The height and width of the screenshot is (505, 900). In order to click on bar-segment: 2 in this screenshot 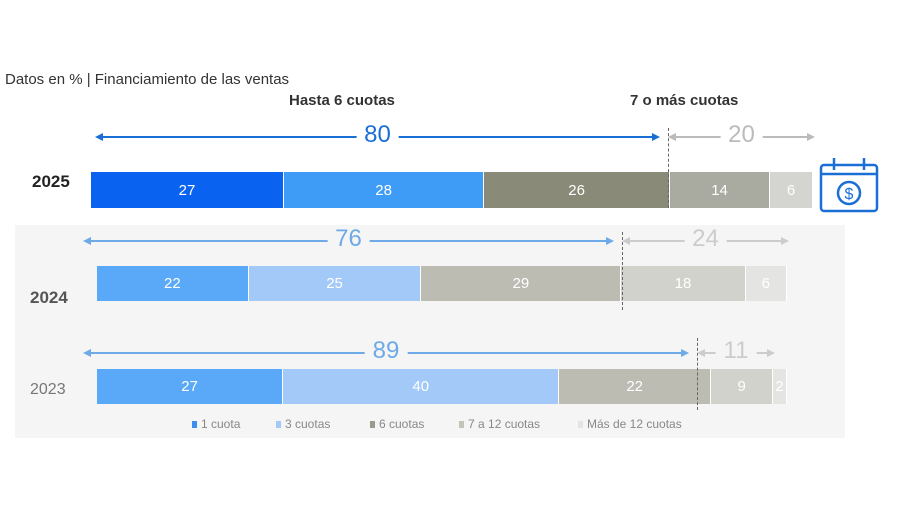, I will do `click(780, 386)`.